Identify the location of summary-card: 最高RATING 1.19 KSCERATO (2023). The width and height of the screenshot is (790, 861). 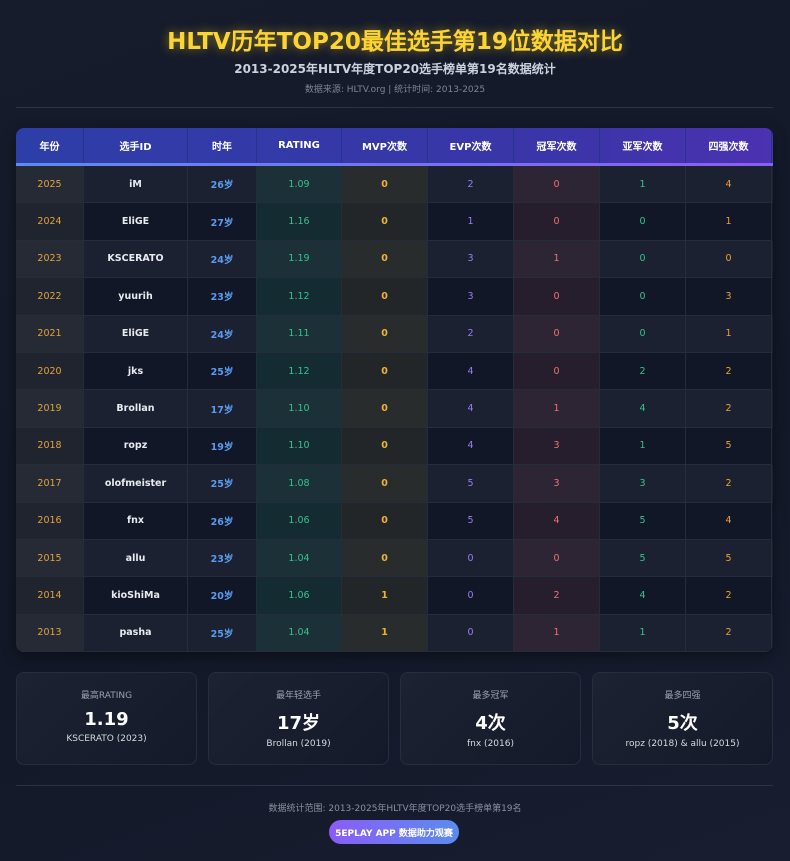
(106, 718).